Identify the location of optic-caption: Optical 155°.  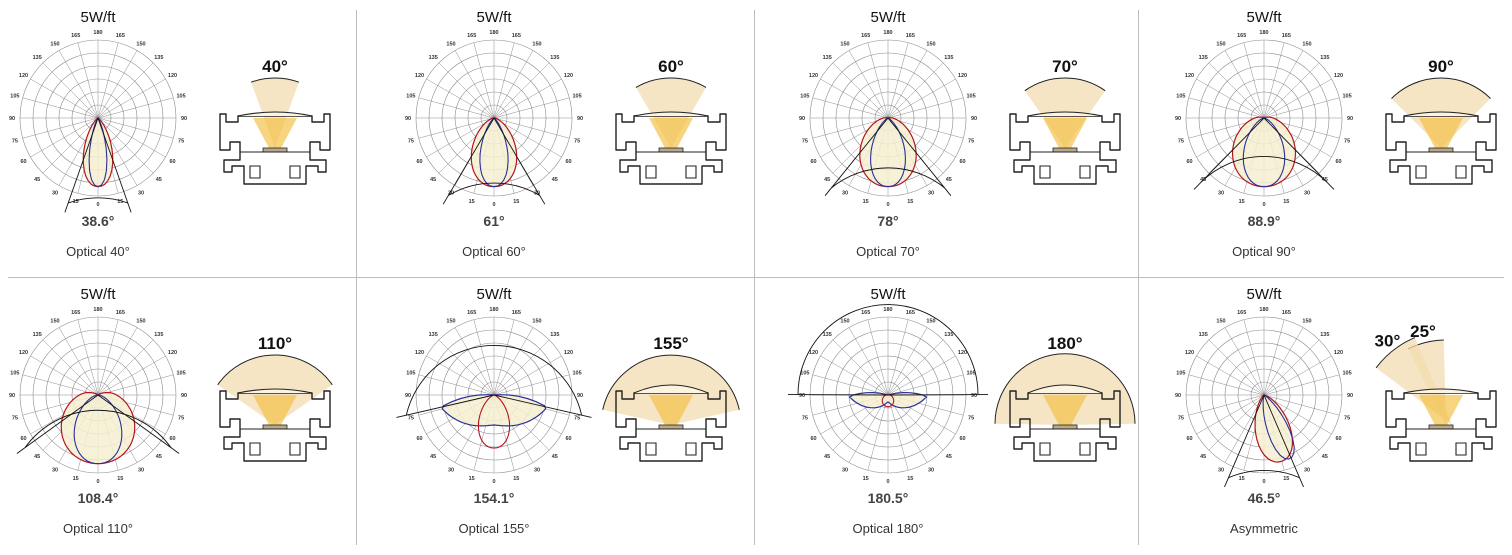
(494, 528).